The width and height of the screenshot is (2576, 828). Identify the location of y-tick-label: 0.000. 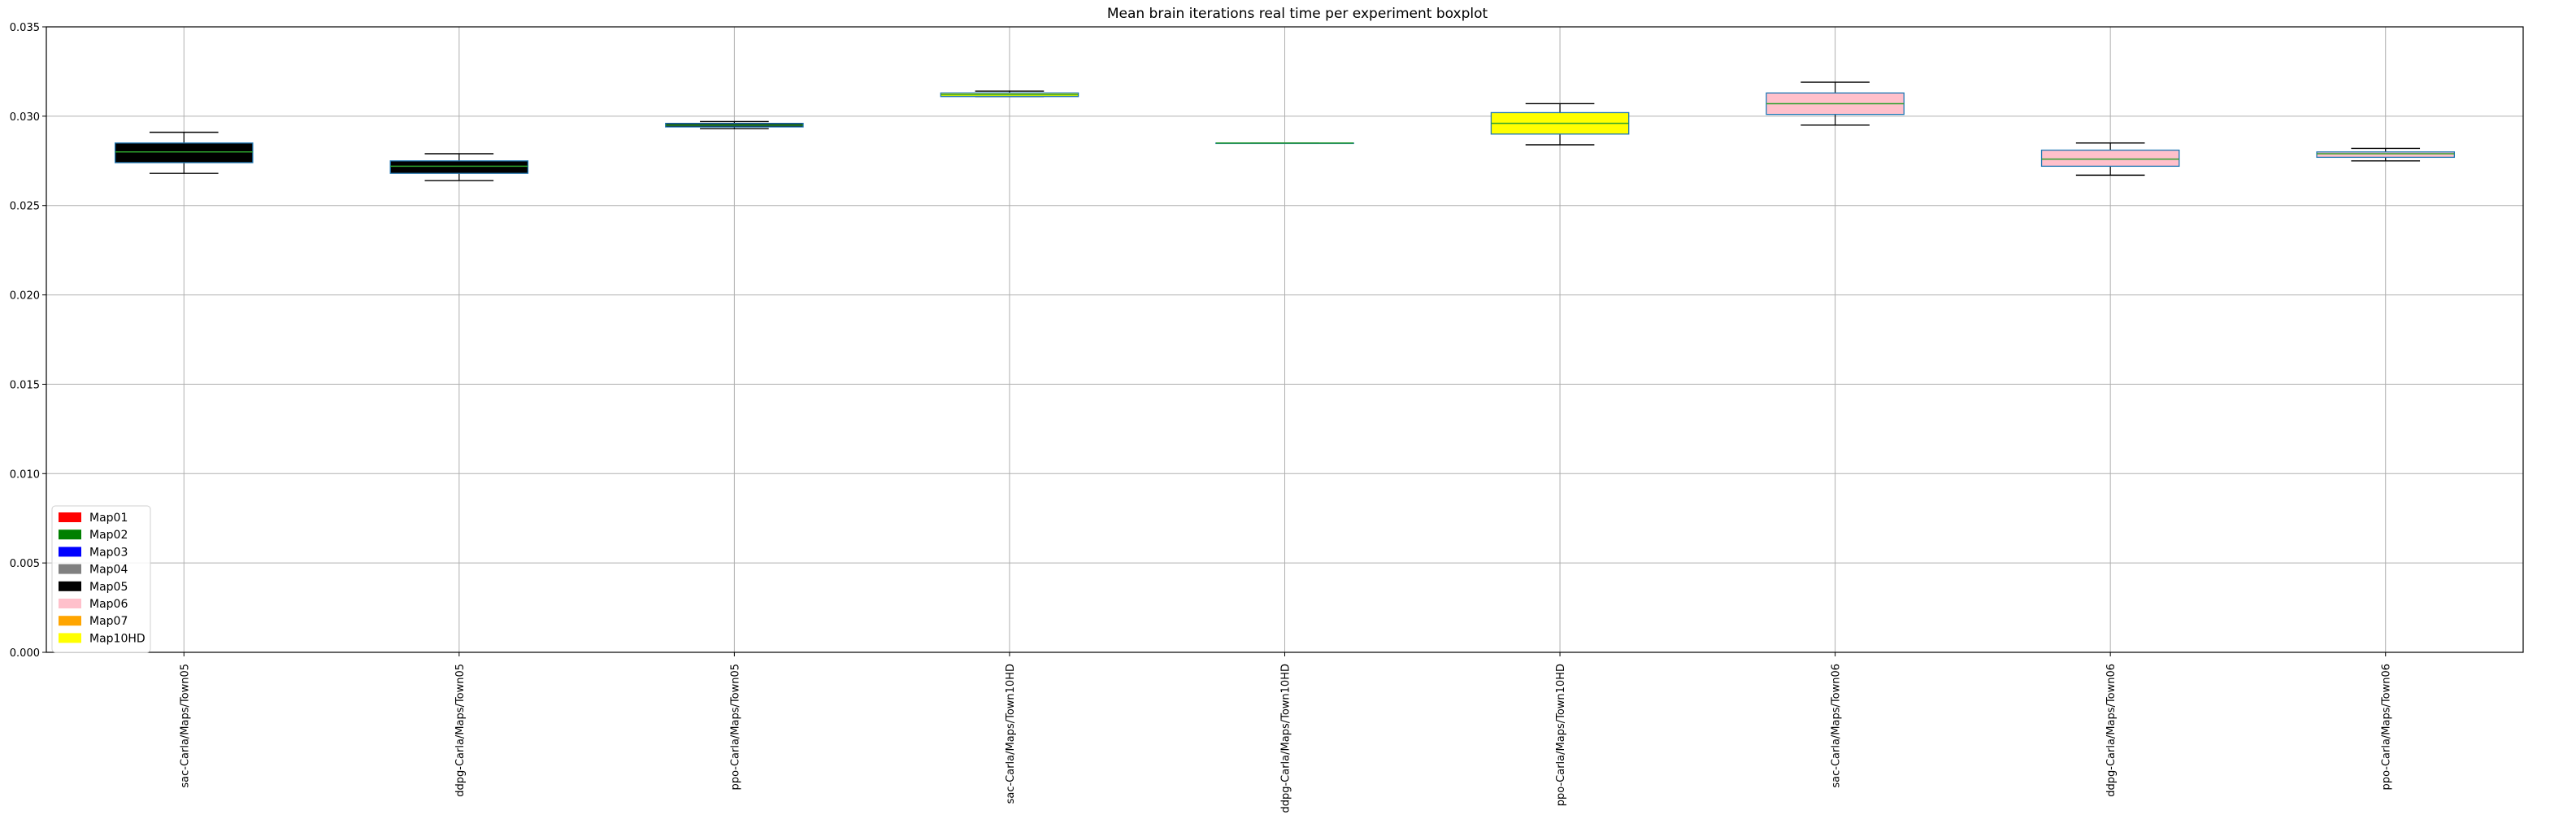
(25, 653).